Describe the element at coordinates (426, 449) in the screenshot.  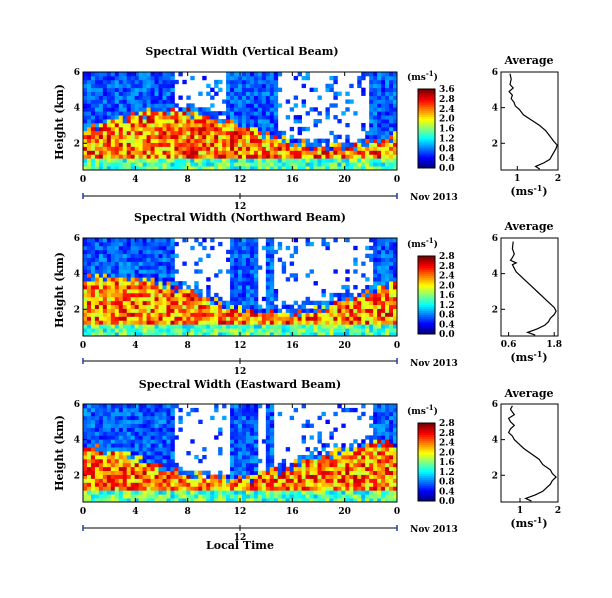
I see `colorbar-step` at that location.